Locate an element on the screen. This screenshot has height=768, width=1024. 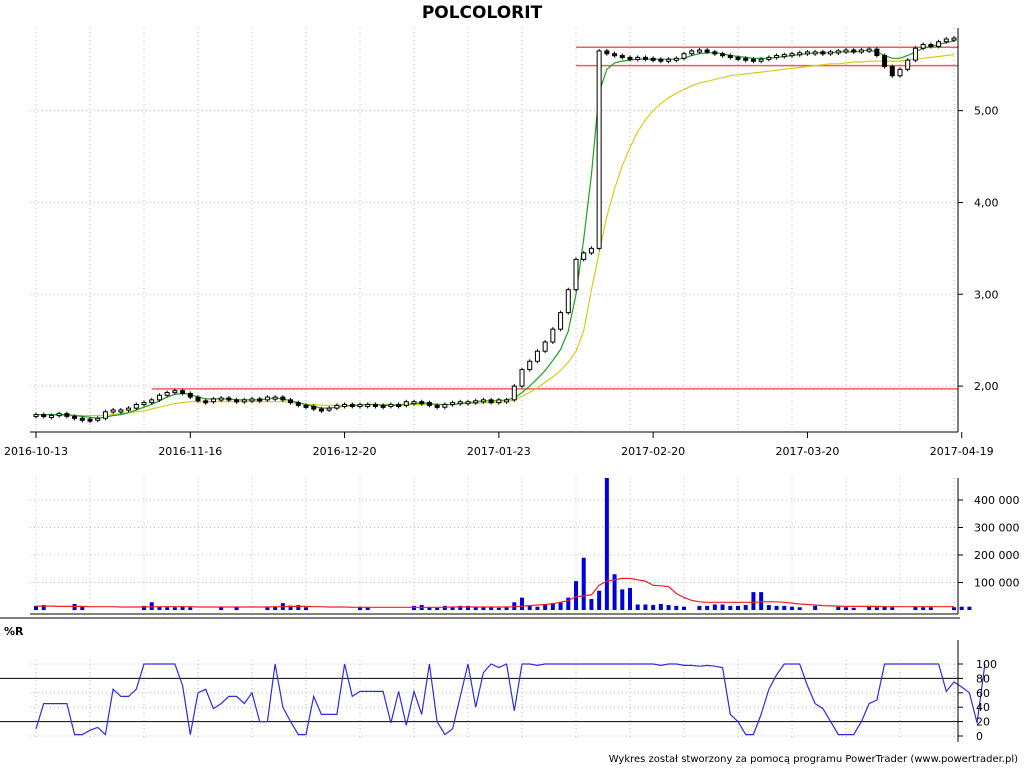
date-tick-label: 2017-02-20 is located at coordinates (653, 451).